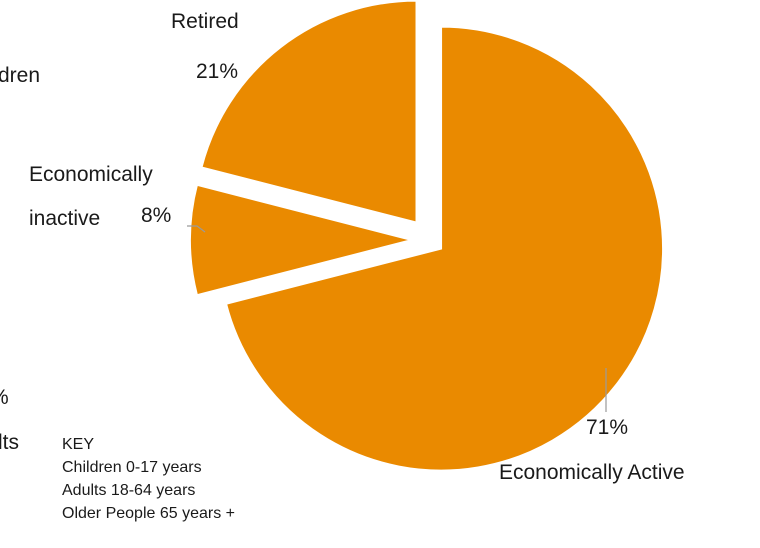 Image resolution: width=760 pixels, height=548 pixels. Describe the element at coordinates (217, 71) in the screenshot. I see `value-retired: 21%` at that location.